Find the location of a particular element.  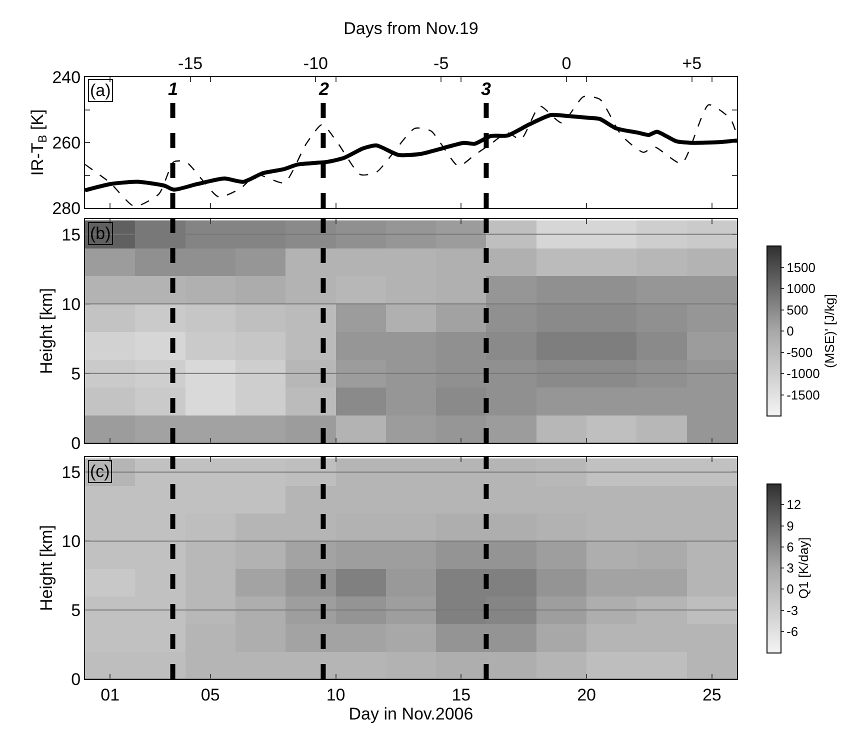

x2-tick-label: -10 is located at coordinates (315, 64).